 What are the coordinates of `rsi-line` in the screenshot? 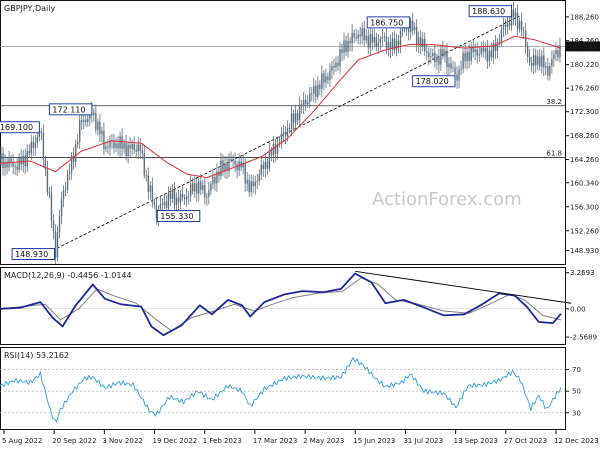 It's located at (281, 390).